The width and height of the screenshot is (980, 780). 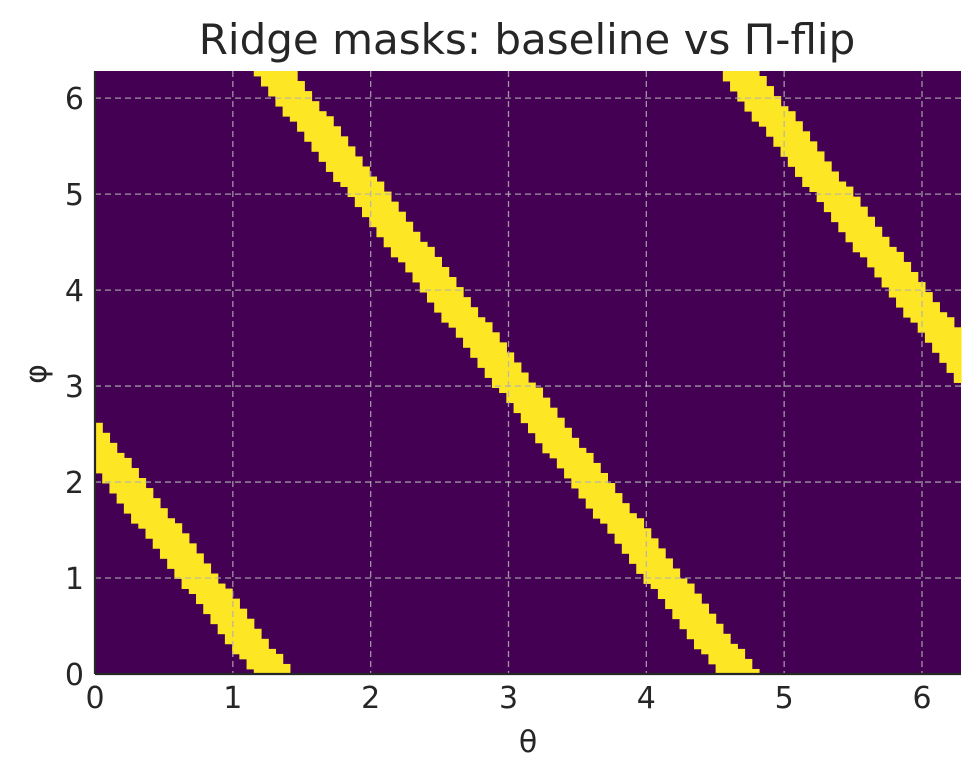 What do you see at coordinates (528, 742) in the screenshot?
I see `x-axis-label: θ` at bounding box center [528, 742].